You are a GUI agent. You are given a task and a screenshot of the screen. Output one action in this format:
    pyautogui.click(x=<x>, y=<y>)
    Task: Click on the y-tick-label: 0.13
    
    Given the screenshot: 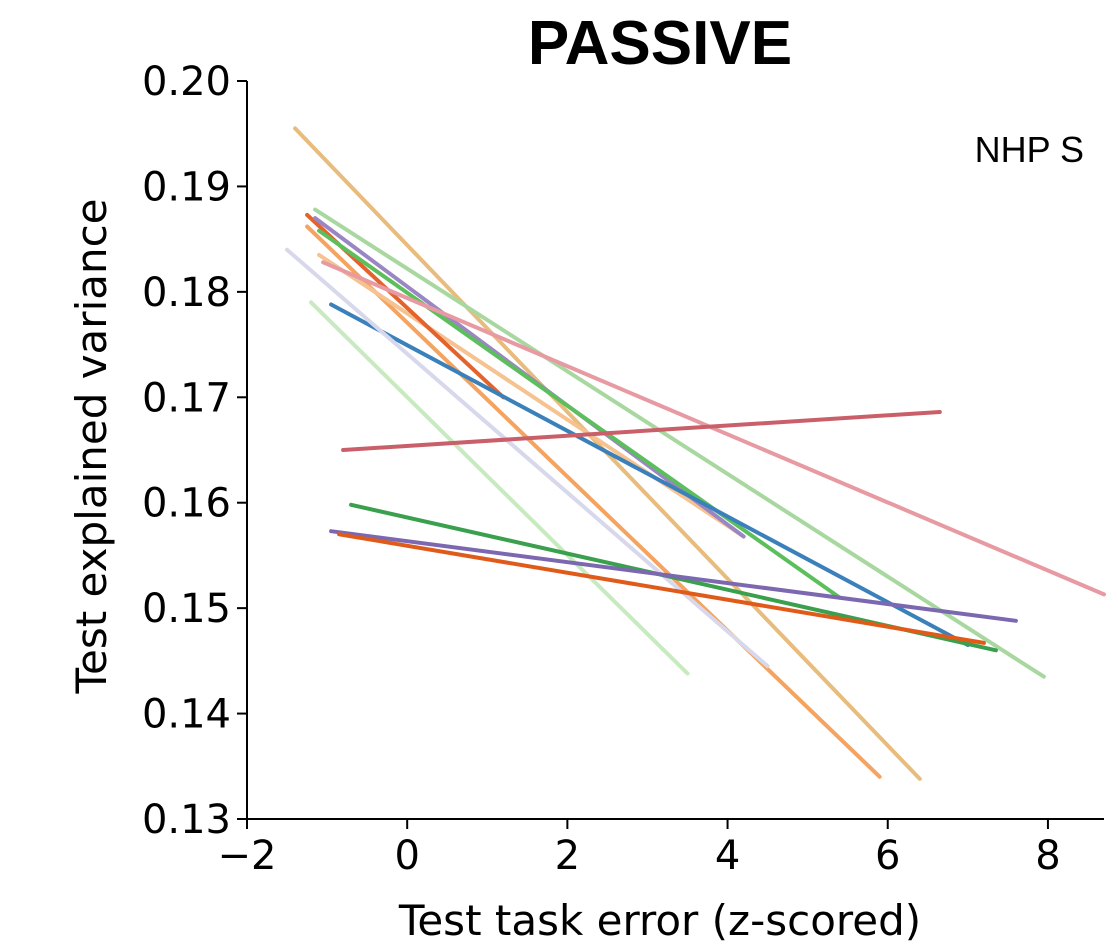 What is the action you would take?
    pyautogui.click(x=186, y=820)
    